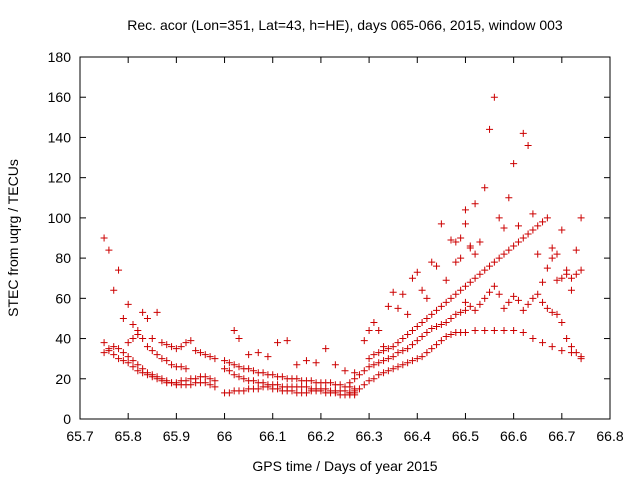  What do you see at coordinates (320, 436) in the screenshot?
I see `x-tick-label: 66.2` at bounding box center [320, 436].